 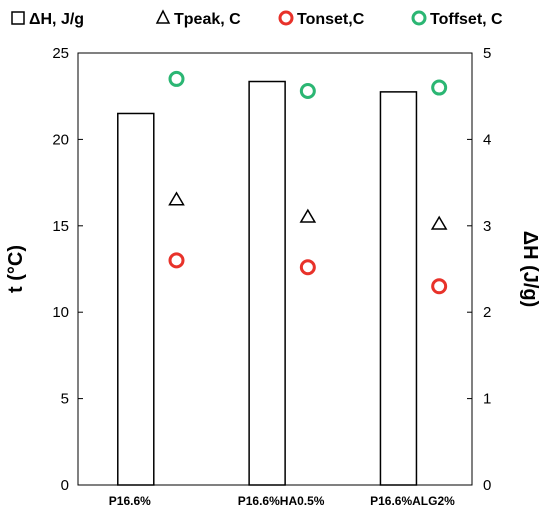 What do you see at coordinates (163, 16) in the screenshot?
I see `legend-marker-tpeak` at bounding box center [163, 16].